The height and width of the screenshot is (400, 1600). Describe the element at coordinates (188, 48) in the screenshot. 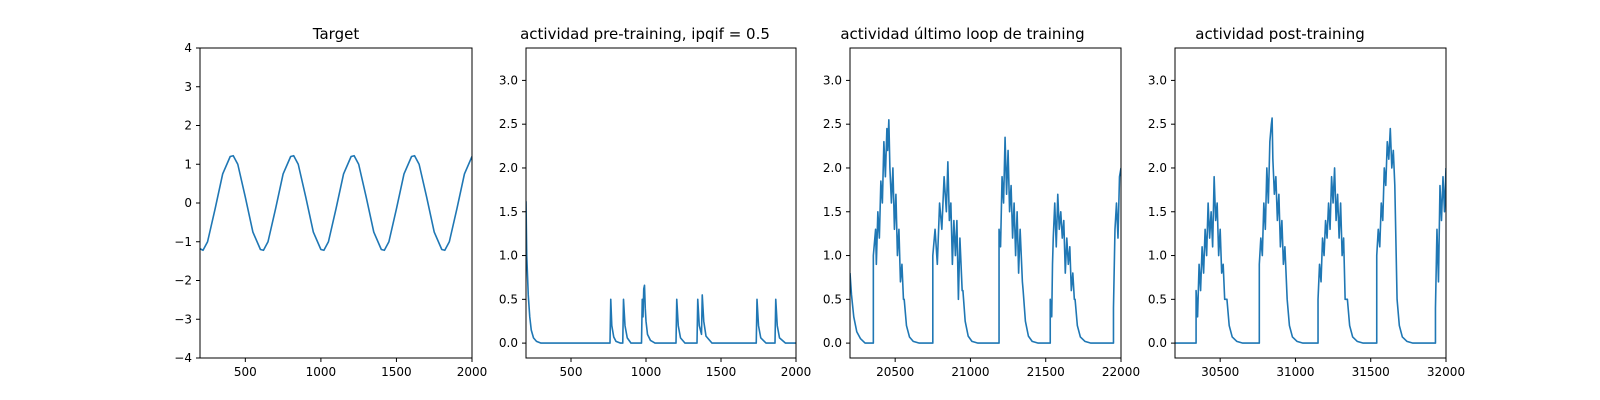

I see `y-tick-label: 4` at that location.